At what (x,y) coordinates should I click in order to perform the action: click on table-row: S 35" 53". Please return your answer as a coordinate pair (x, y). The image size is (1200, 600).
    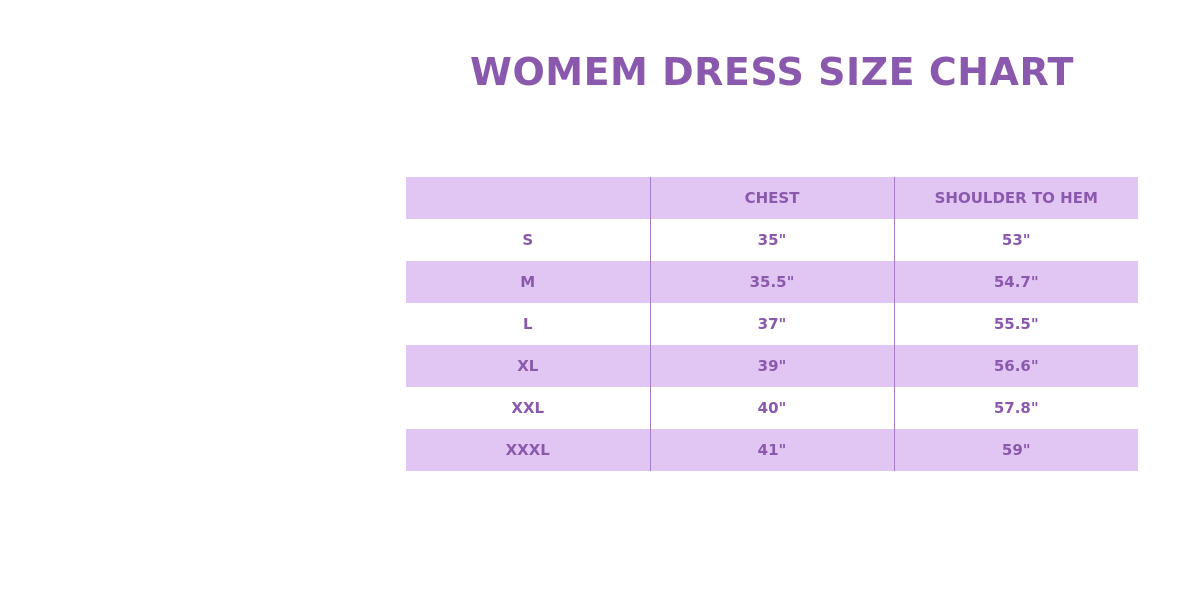
    Looking at the image, I should click on (772, 240).